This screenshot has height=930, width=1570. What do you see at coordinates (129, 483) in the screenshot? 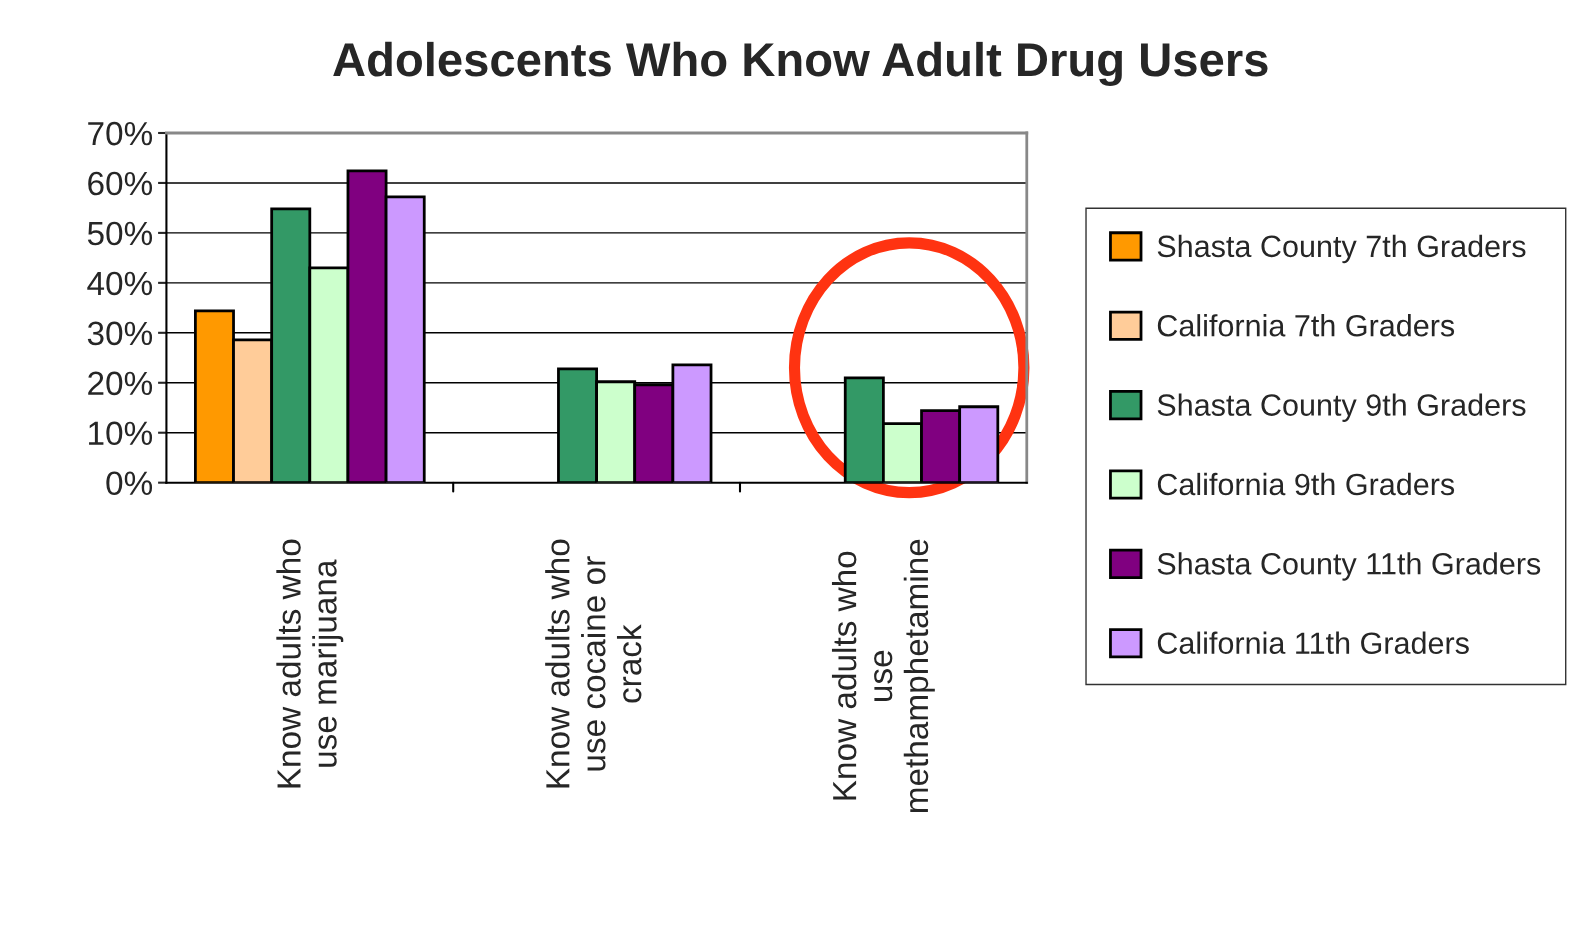
I see `y-tick-label: 0%` at bounding box center [129, 483].